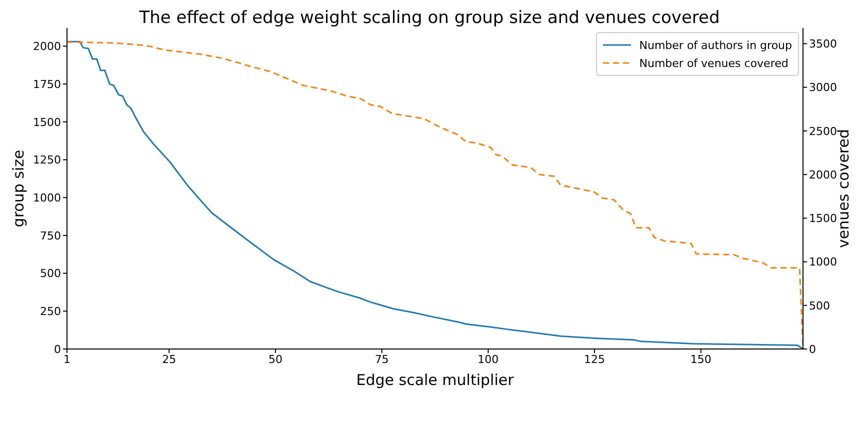 Image resolution: width=859 pixels, height=437 pixels. I want to click on legend-label: Number of authors in group, so click(715, 45).